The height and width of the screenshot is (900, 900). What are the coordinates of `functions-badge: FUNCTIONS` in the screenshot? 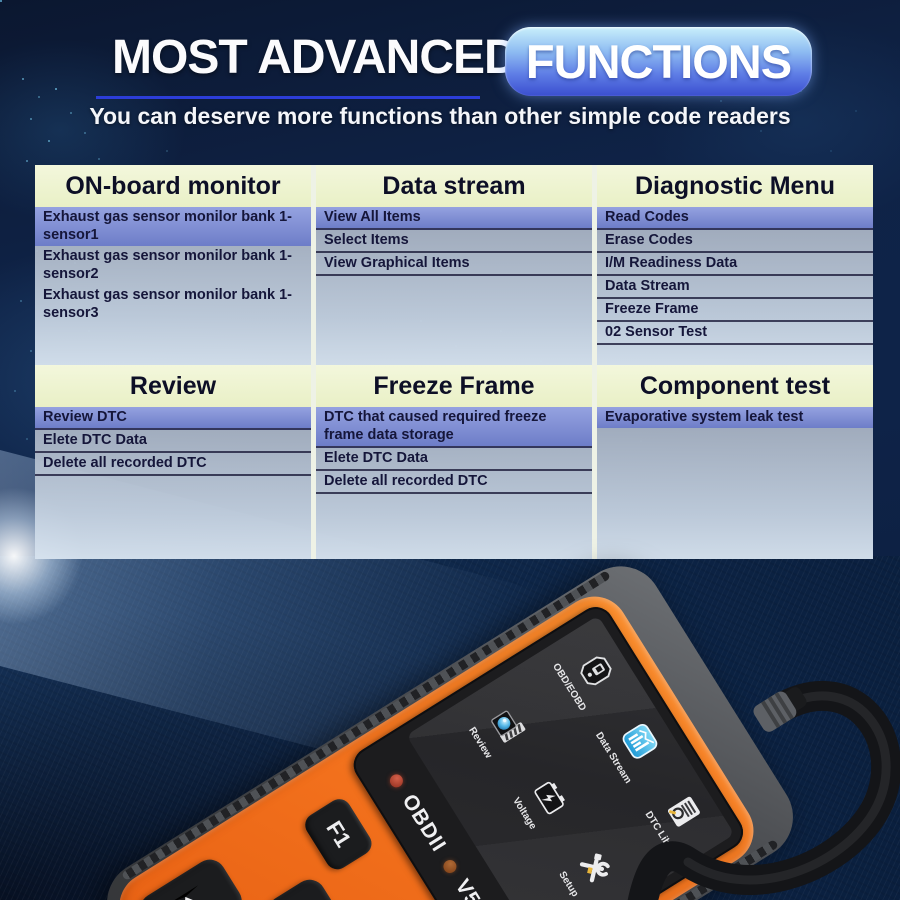 It's located at (658, 61).